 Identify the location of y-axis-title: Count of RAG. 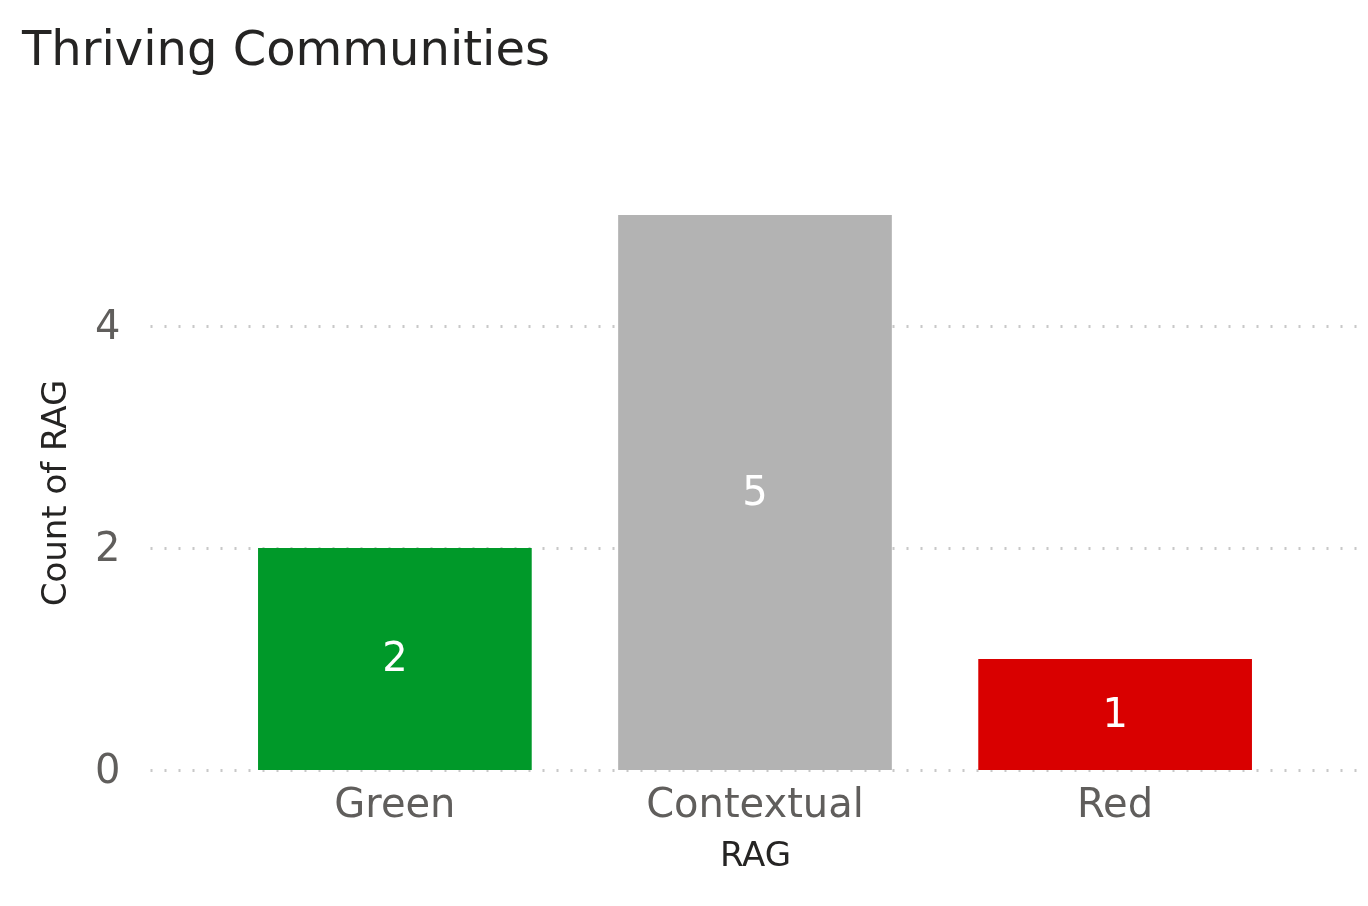
(54, 493).